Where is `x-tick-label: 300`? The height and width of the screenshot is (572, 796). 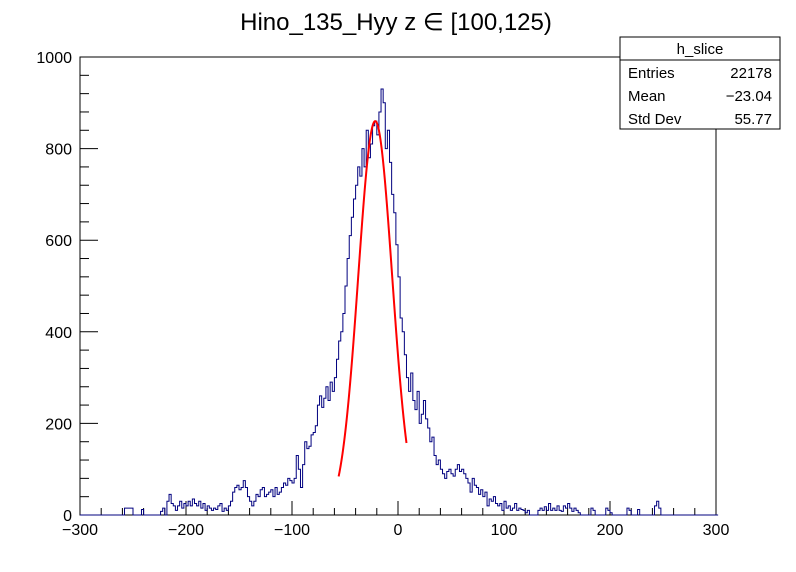 x-tick-label: 300 is located at coordinates (716, 530).